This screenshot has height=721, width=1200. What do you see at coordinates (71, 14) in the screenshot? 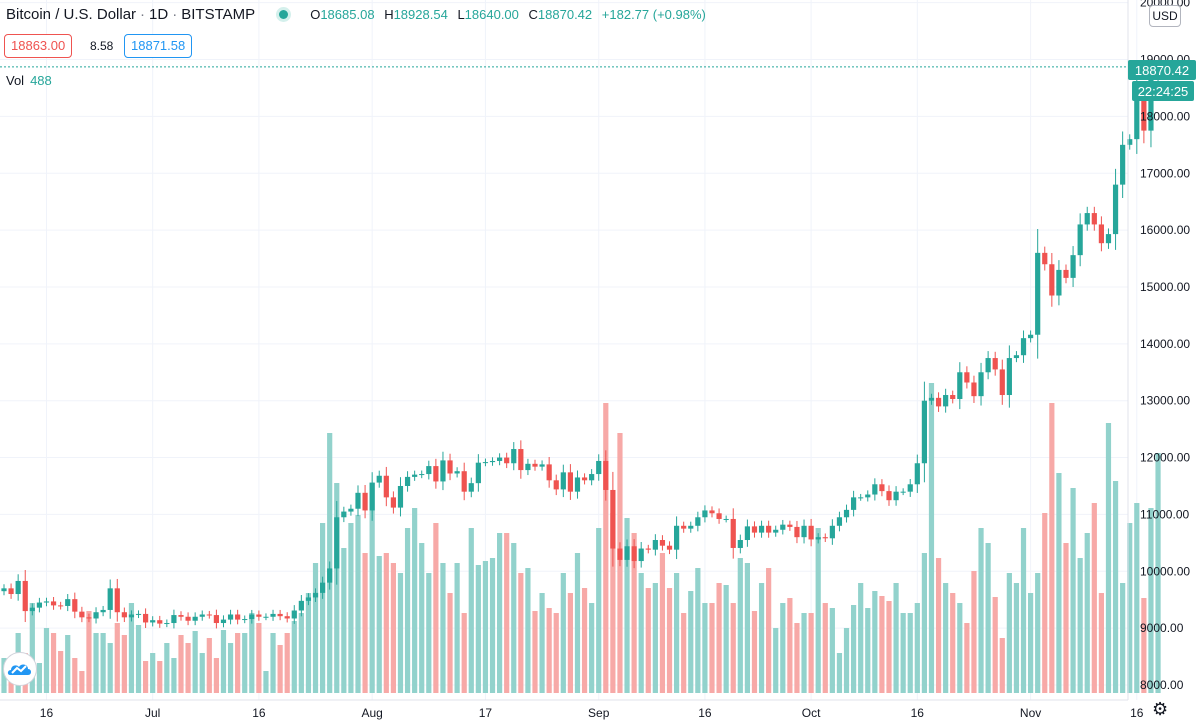
I see `symbol-title: Bitcoin / U.S. Dollar` at bounding box center [71, 14].